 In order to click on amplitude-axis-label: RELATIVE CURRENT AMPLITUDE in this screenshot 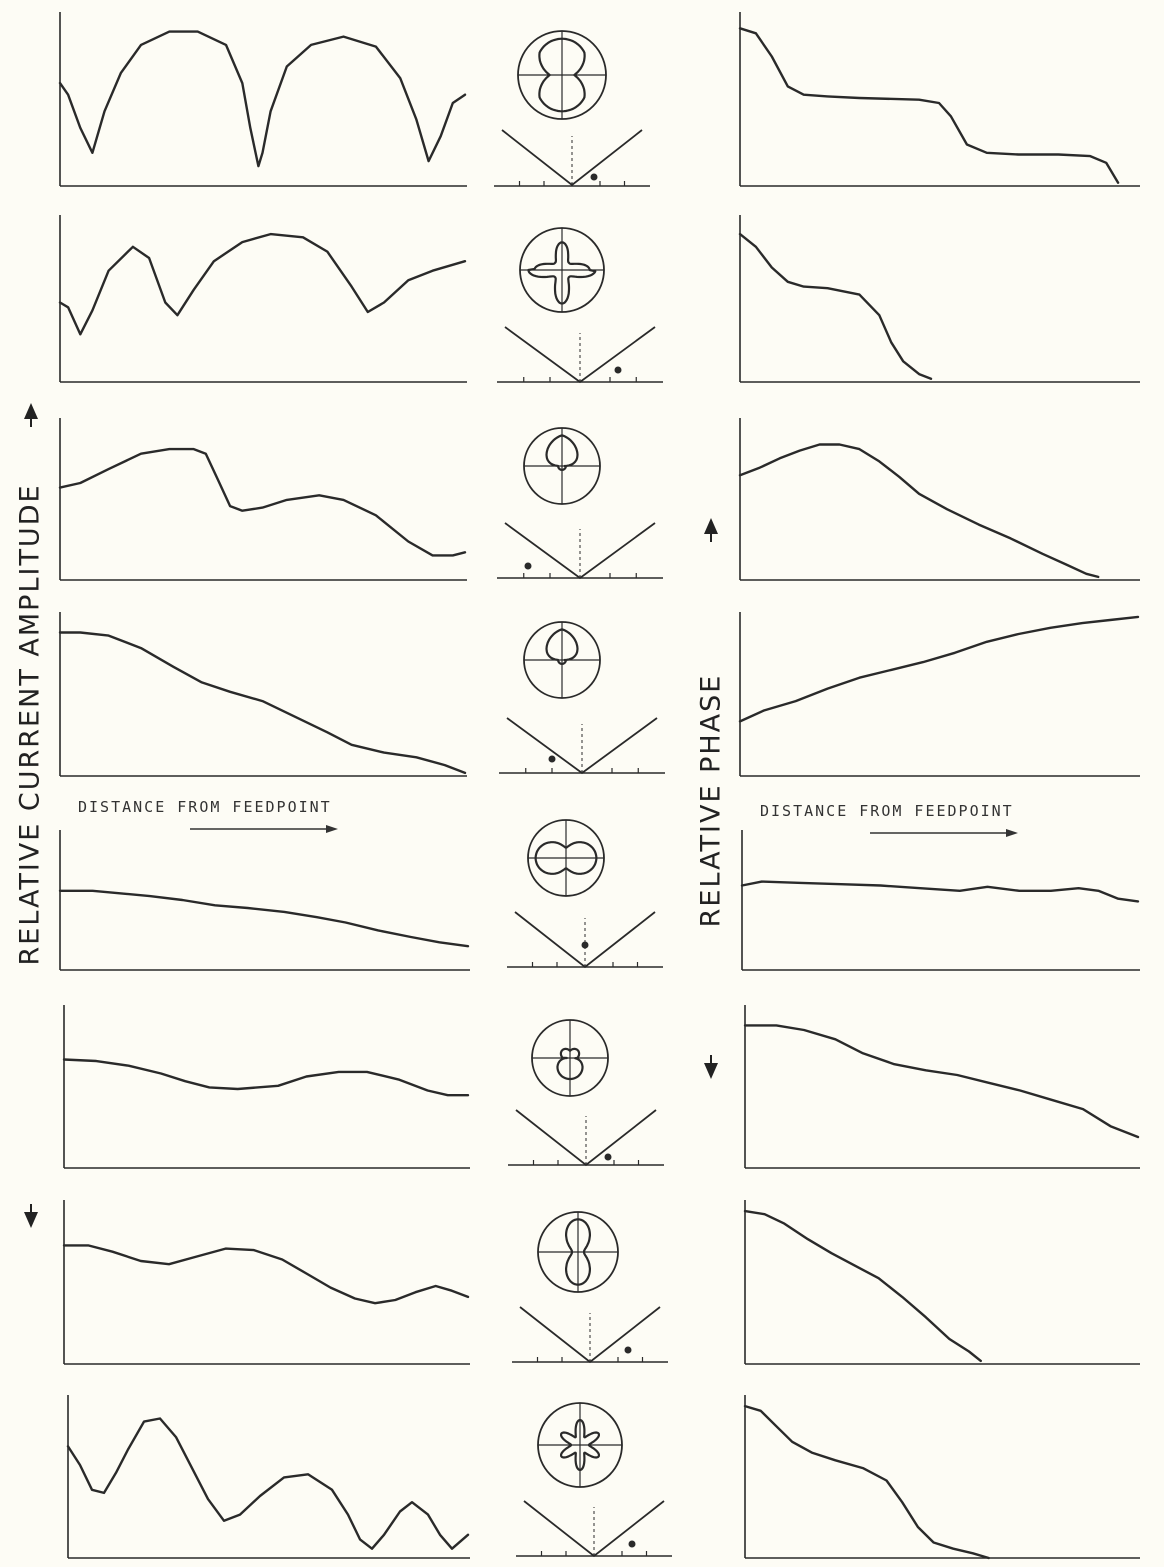, I will do `click(30, 724)`.